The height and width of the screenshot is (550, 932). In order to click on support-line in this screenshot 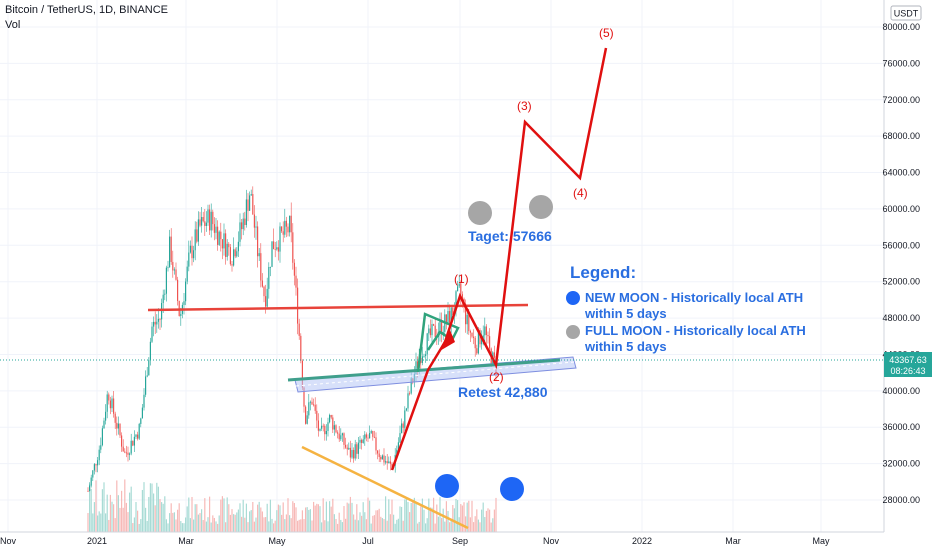, I will do `click(424, 370)`.